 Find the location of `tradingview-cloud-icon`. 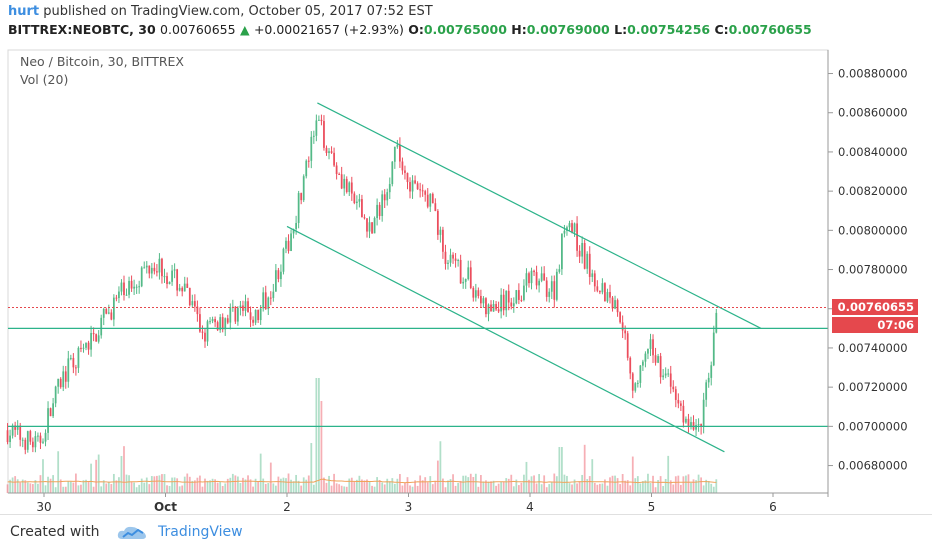

tradingview-cloud-icon is located at coordinates (134, 533).